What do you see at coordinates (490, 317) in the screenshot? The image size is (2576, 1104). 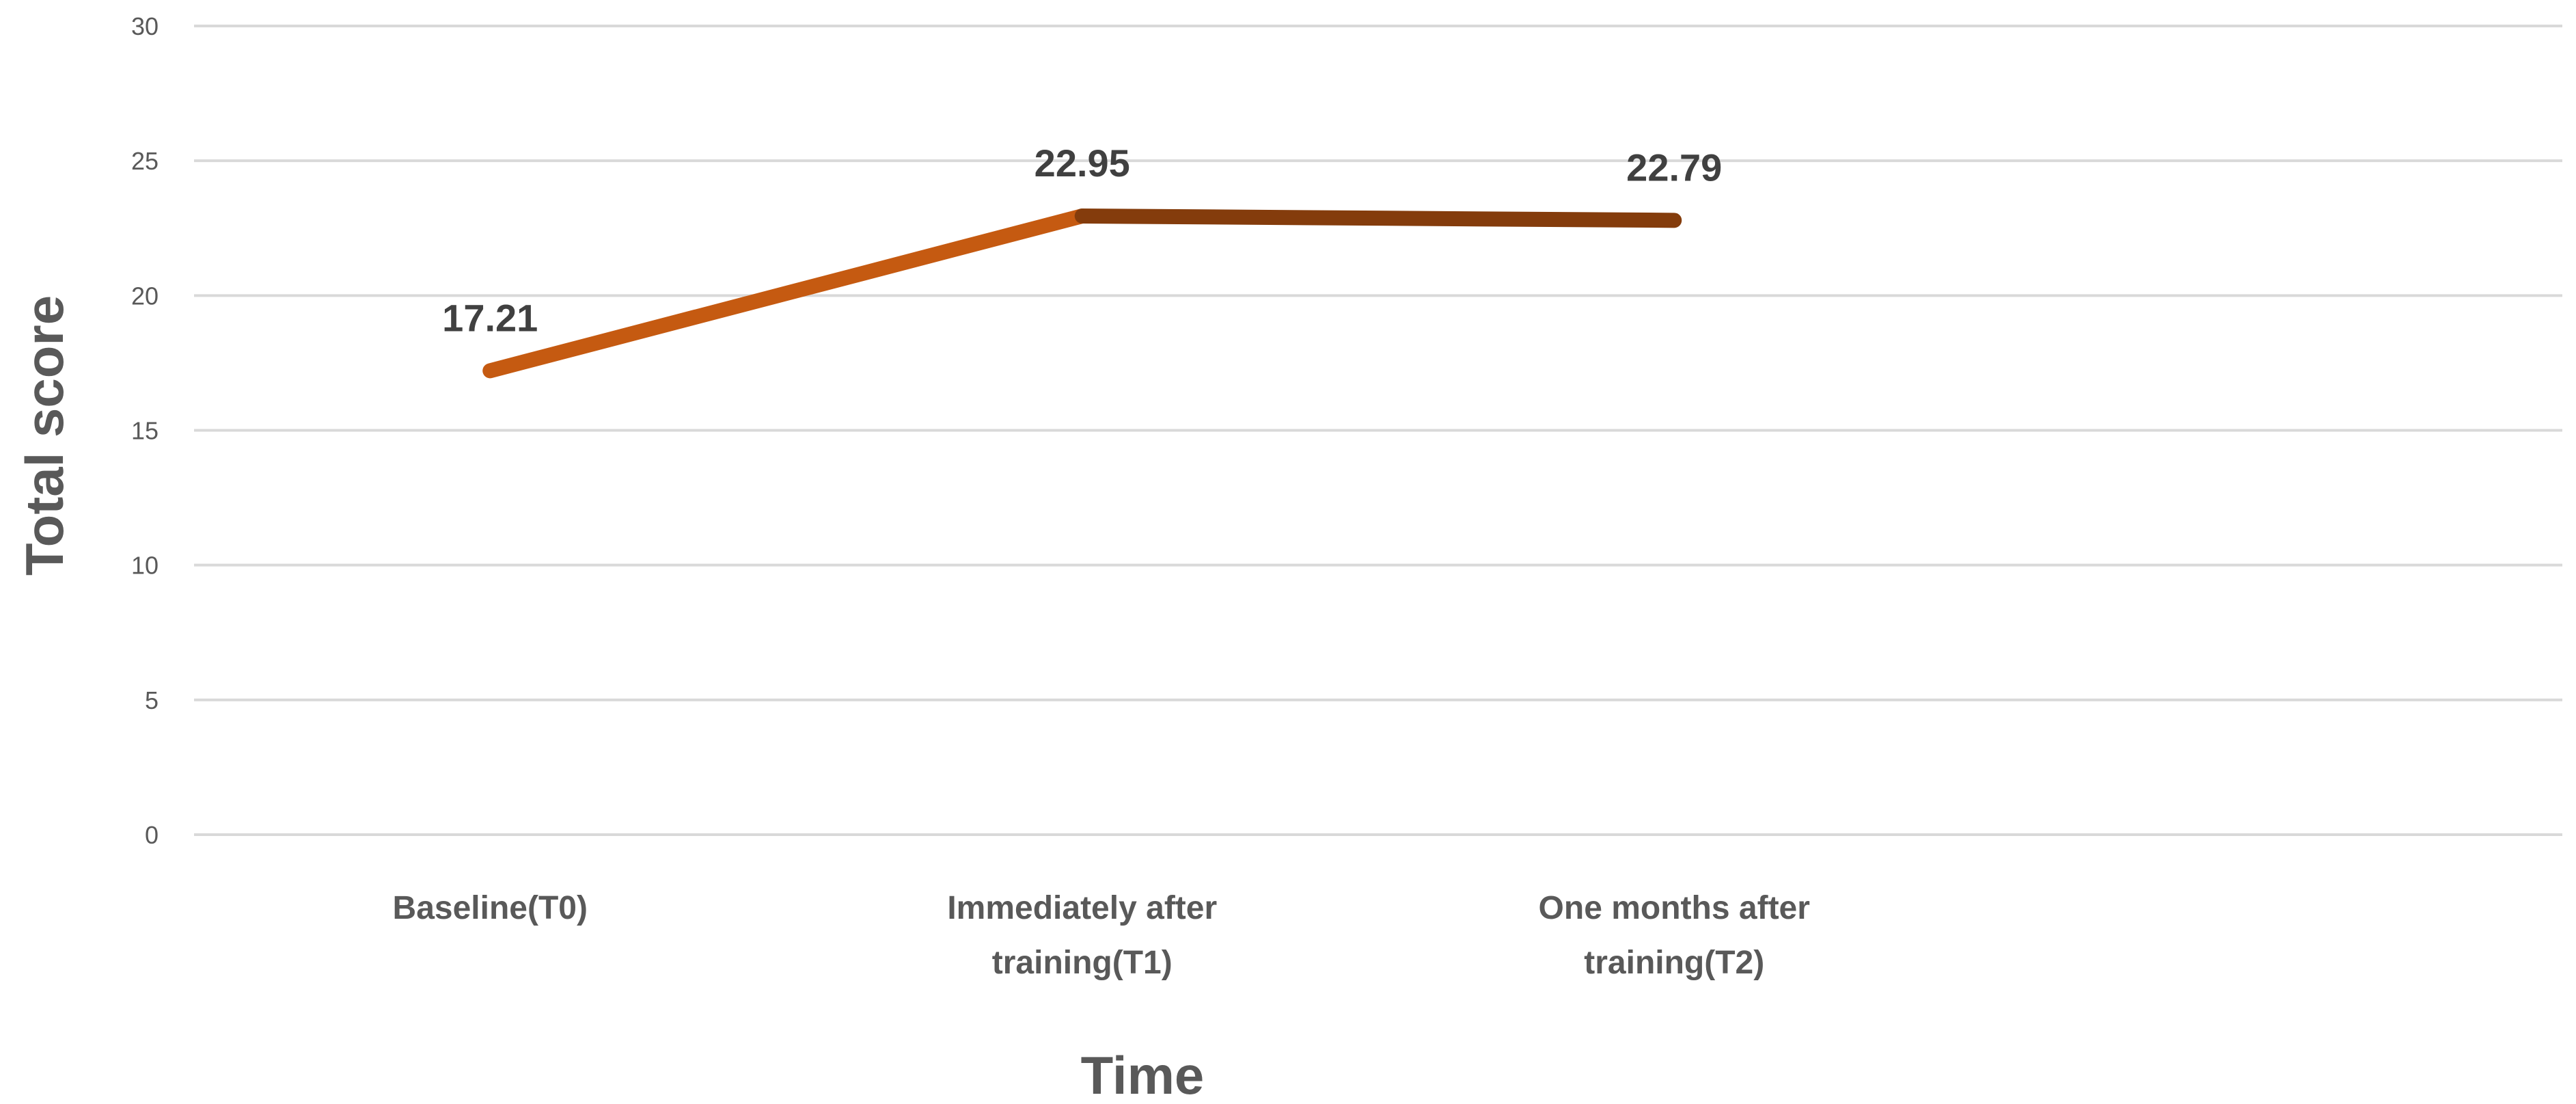 I see `data-label: 17.21` at bounding box center [490, 317].